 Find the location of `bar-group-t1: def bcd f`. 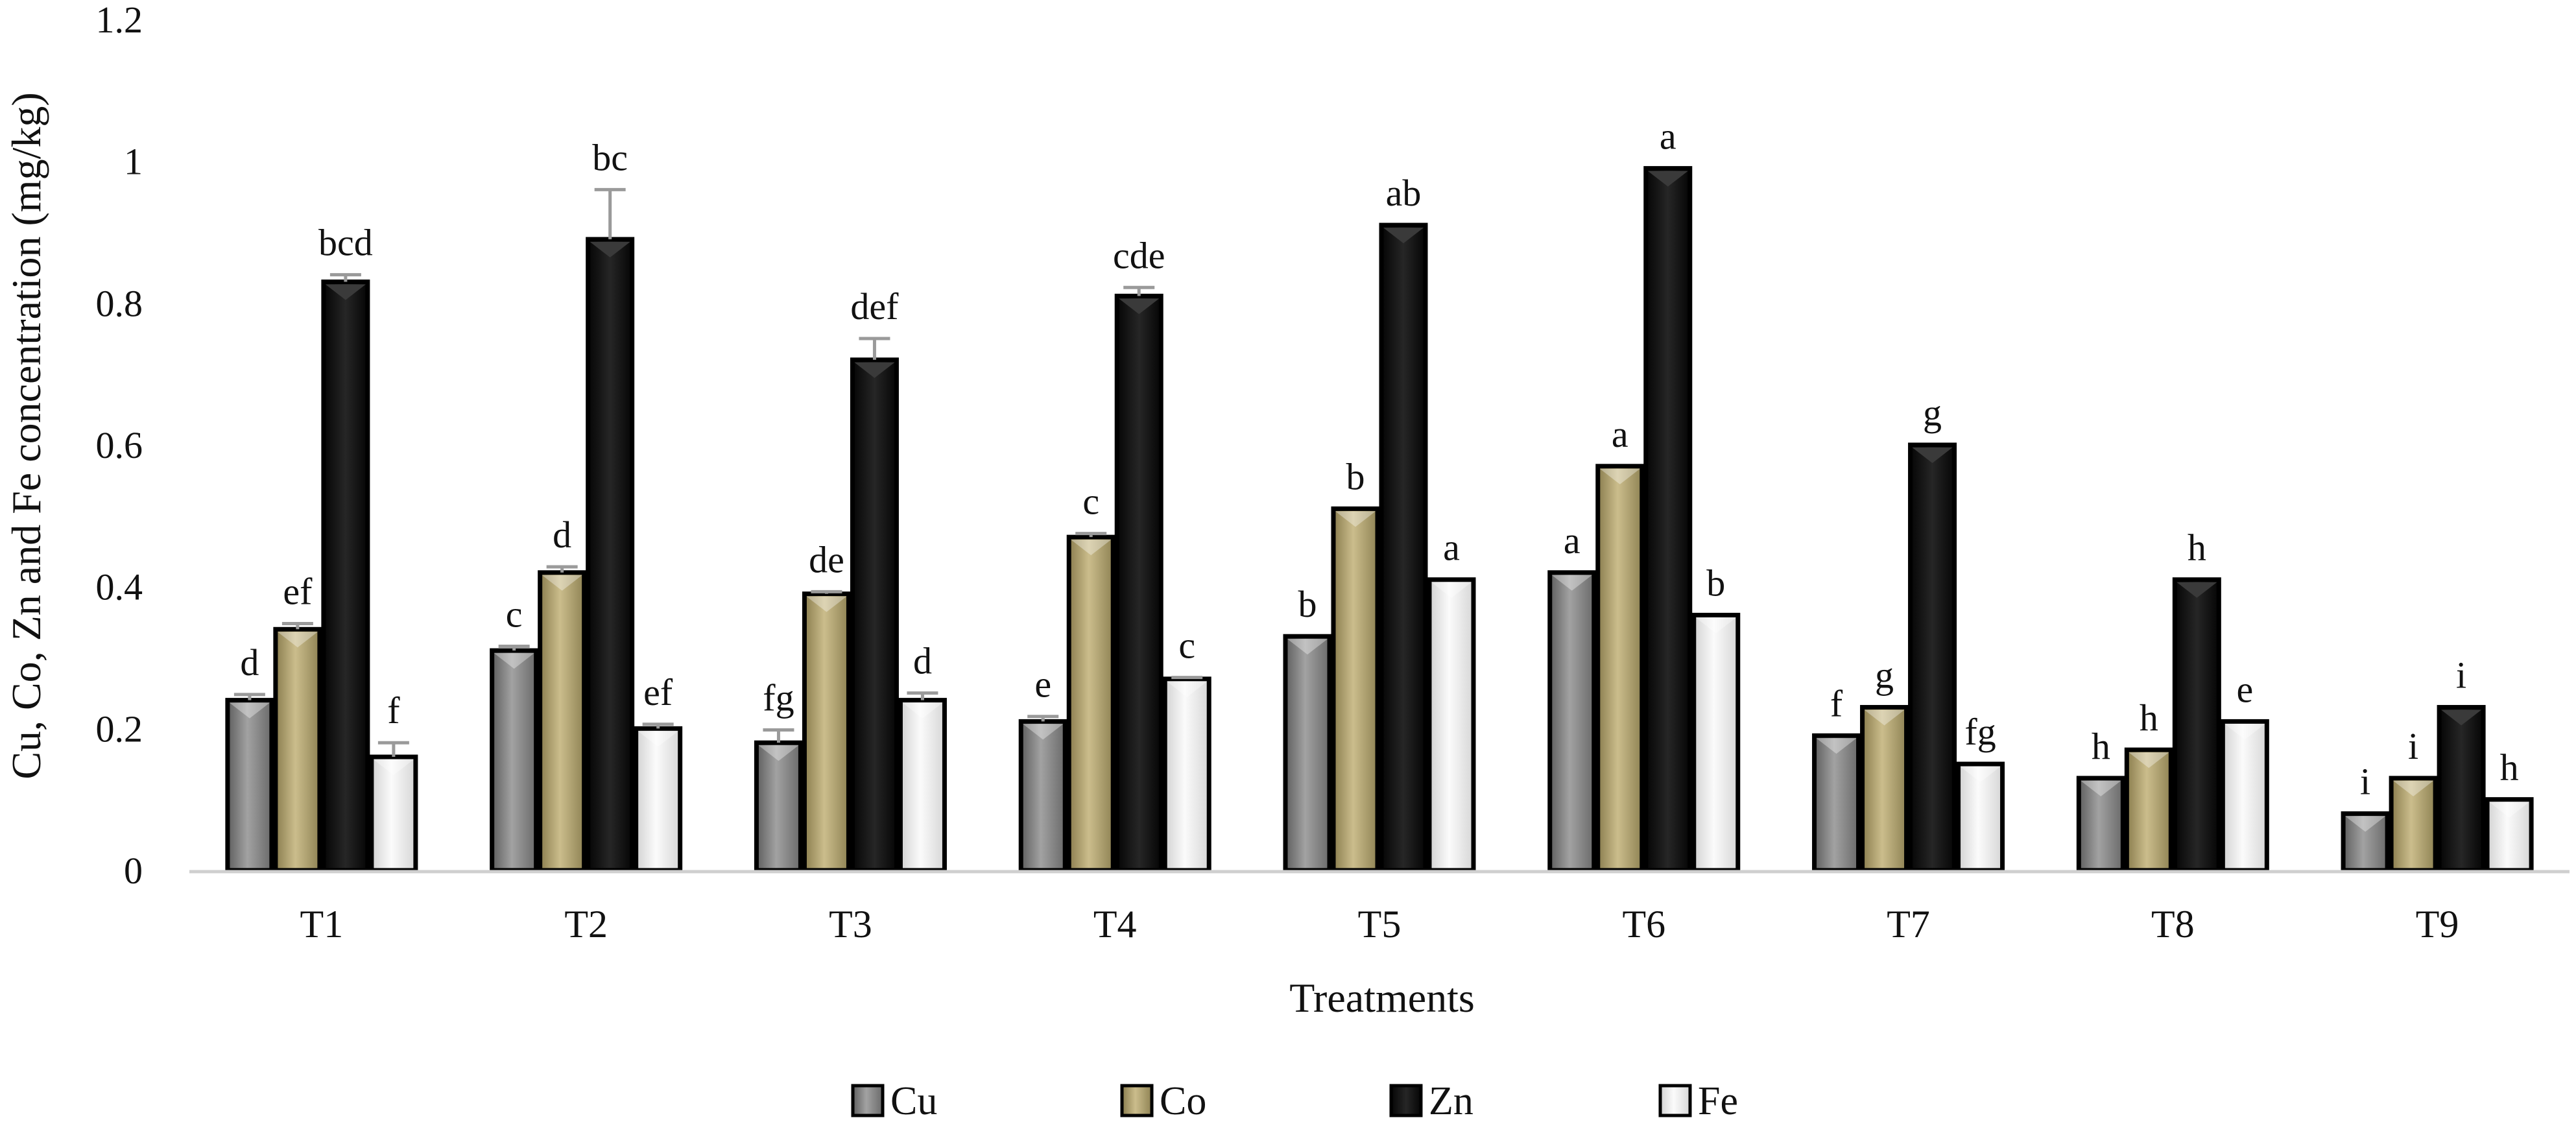

bar-group-t1: def bcd f is located at coordinates (321, 547).